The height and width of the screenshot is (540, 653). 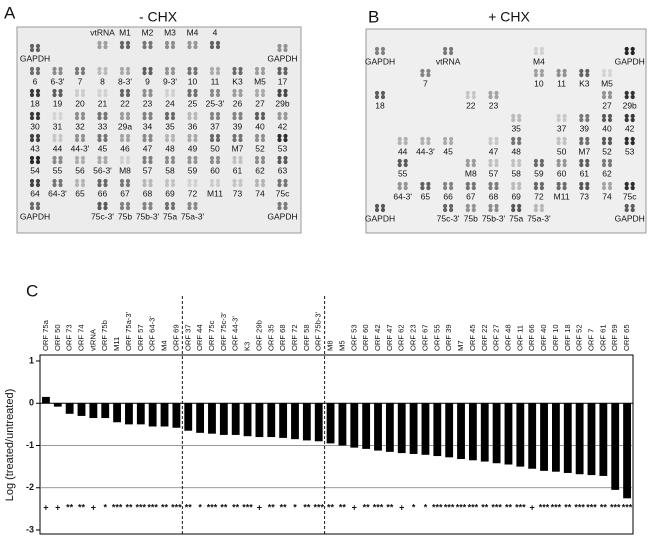 I want to click on significance-label: ***, so click(x=437, y=507).